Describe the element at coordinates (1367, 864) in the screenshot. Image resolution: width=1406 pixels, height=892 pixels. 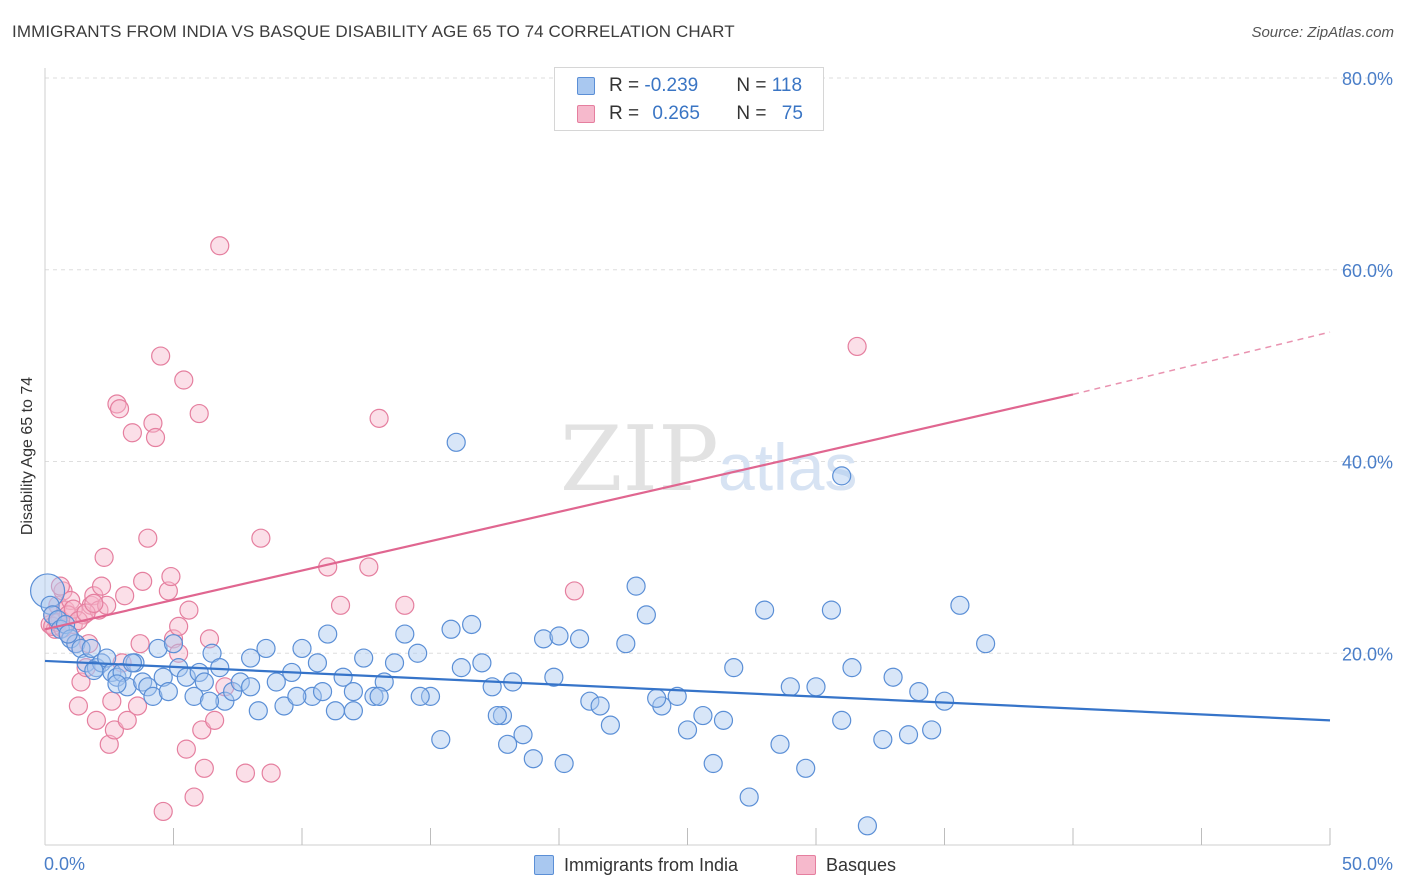
I see `x-tick-label: 50.0%` at that location.